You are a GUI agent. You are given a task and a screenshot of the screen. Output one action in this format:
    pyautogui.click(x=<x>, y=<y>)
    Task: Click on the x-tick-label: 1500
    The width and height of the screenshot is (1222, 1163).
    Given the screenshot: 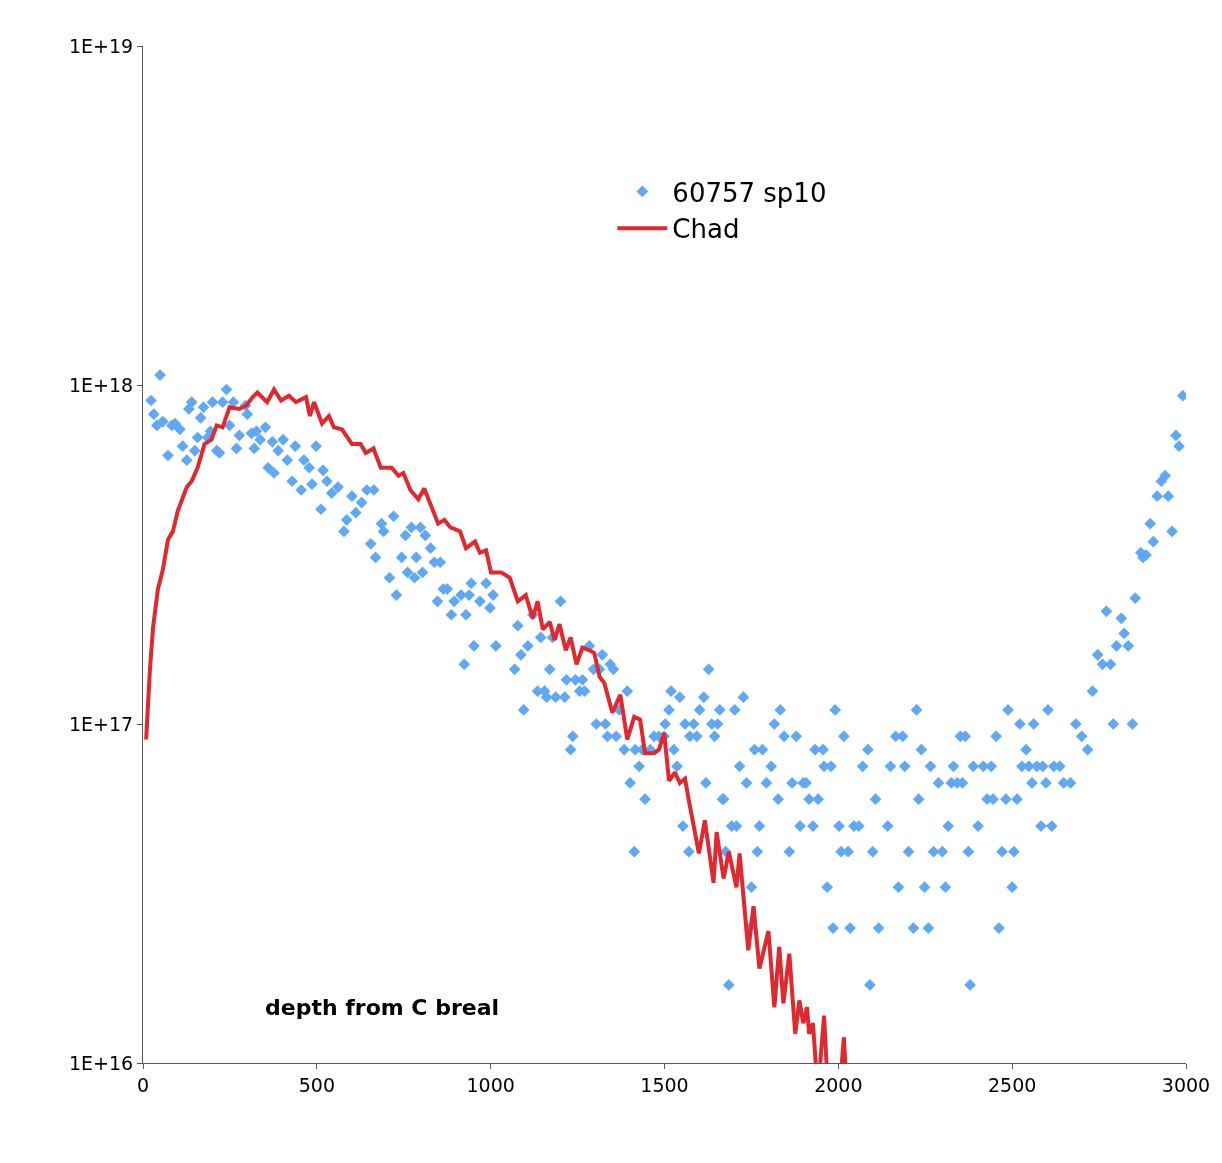 What is the action you would take?
    pyautogui.click(x=664, y=1084)
    